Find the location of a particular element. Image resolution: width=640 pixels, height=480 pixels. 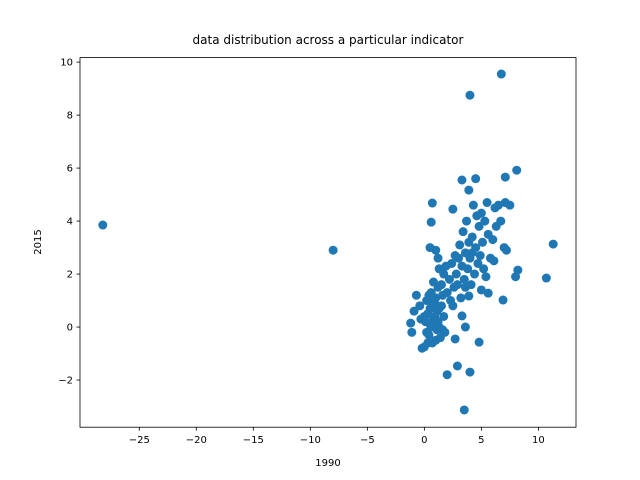

x-tick-label: −15 is located at coordinates (253, 440).